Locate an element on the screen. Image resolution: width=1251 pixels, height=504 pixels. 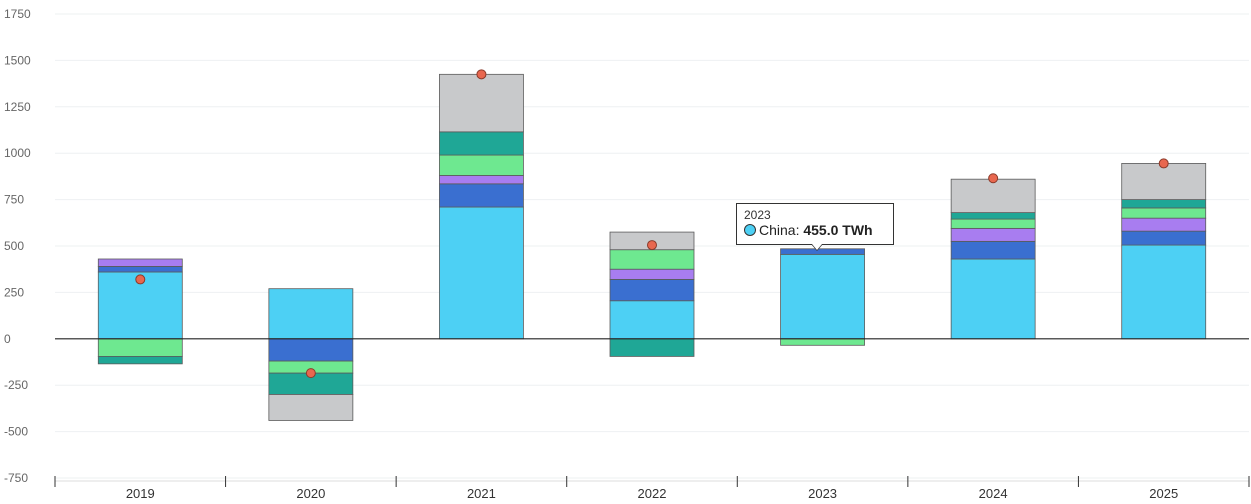
x-tick-label: 2022 is located at coordinates (652, 493).